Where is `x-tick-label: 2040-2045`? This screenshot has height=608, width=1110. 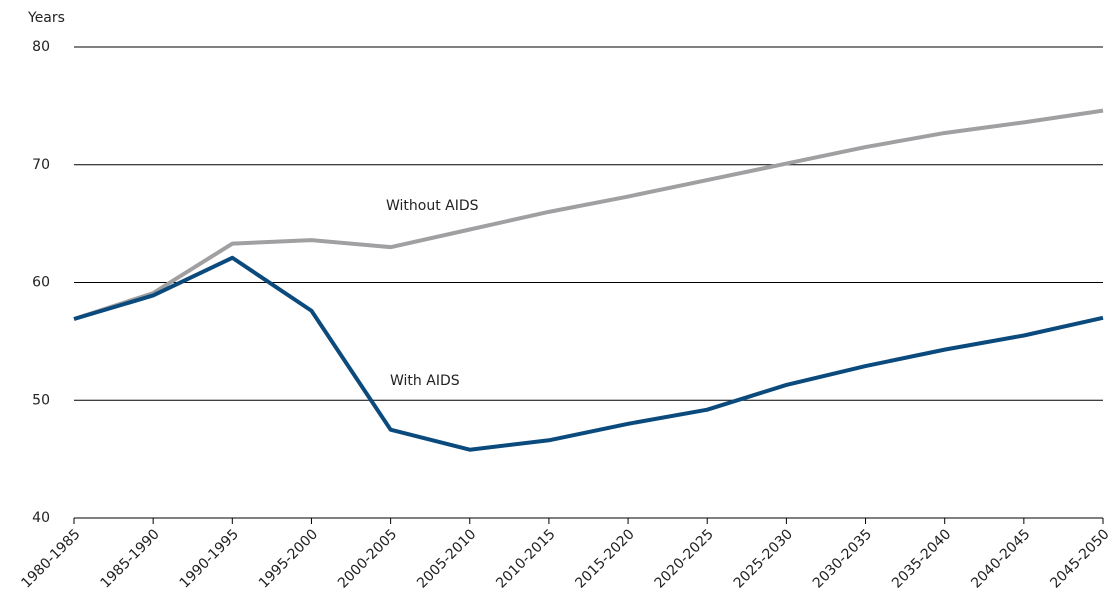 x-tick-label: 2040-2045 is located at coordinates (1000, 558).